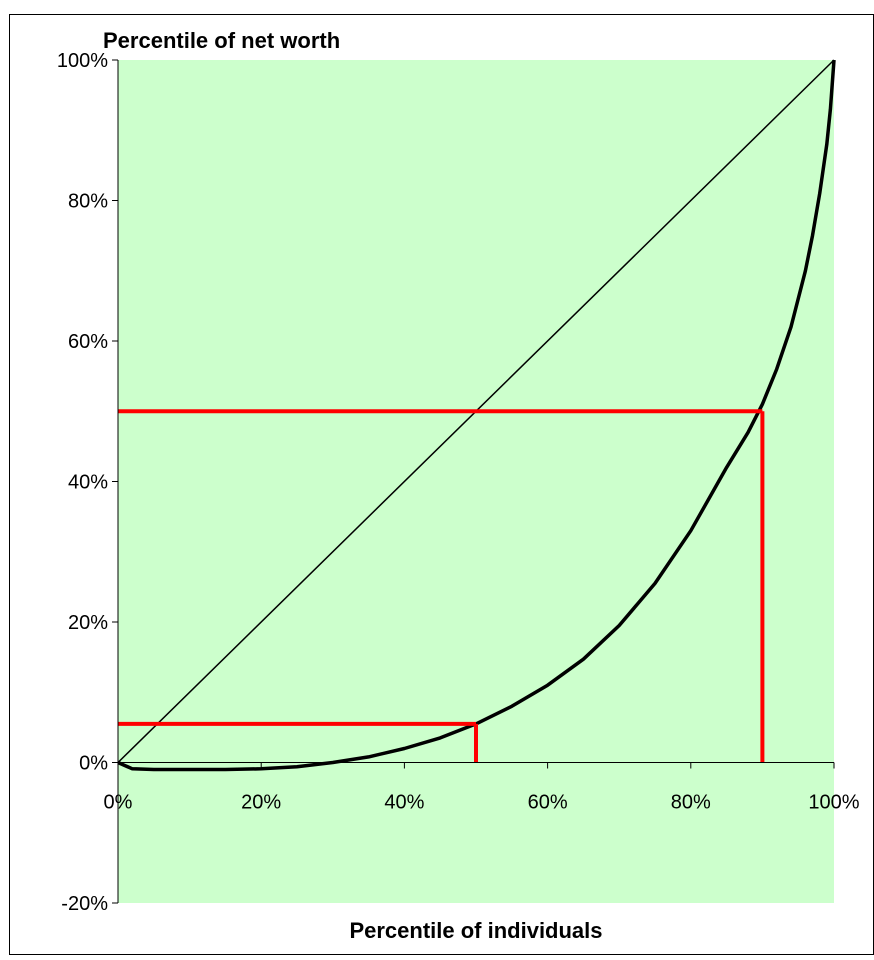  I want to click on y-tick-label: 80%, so click(88, 202).